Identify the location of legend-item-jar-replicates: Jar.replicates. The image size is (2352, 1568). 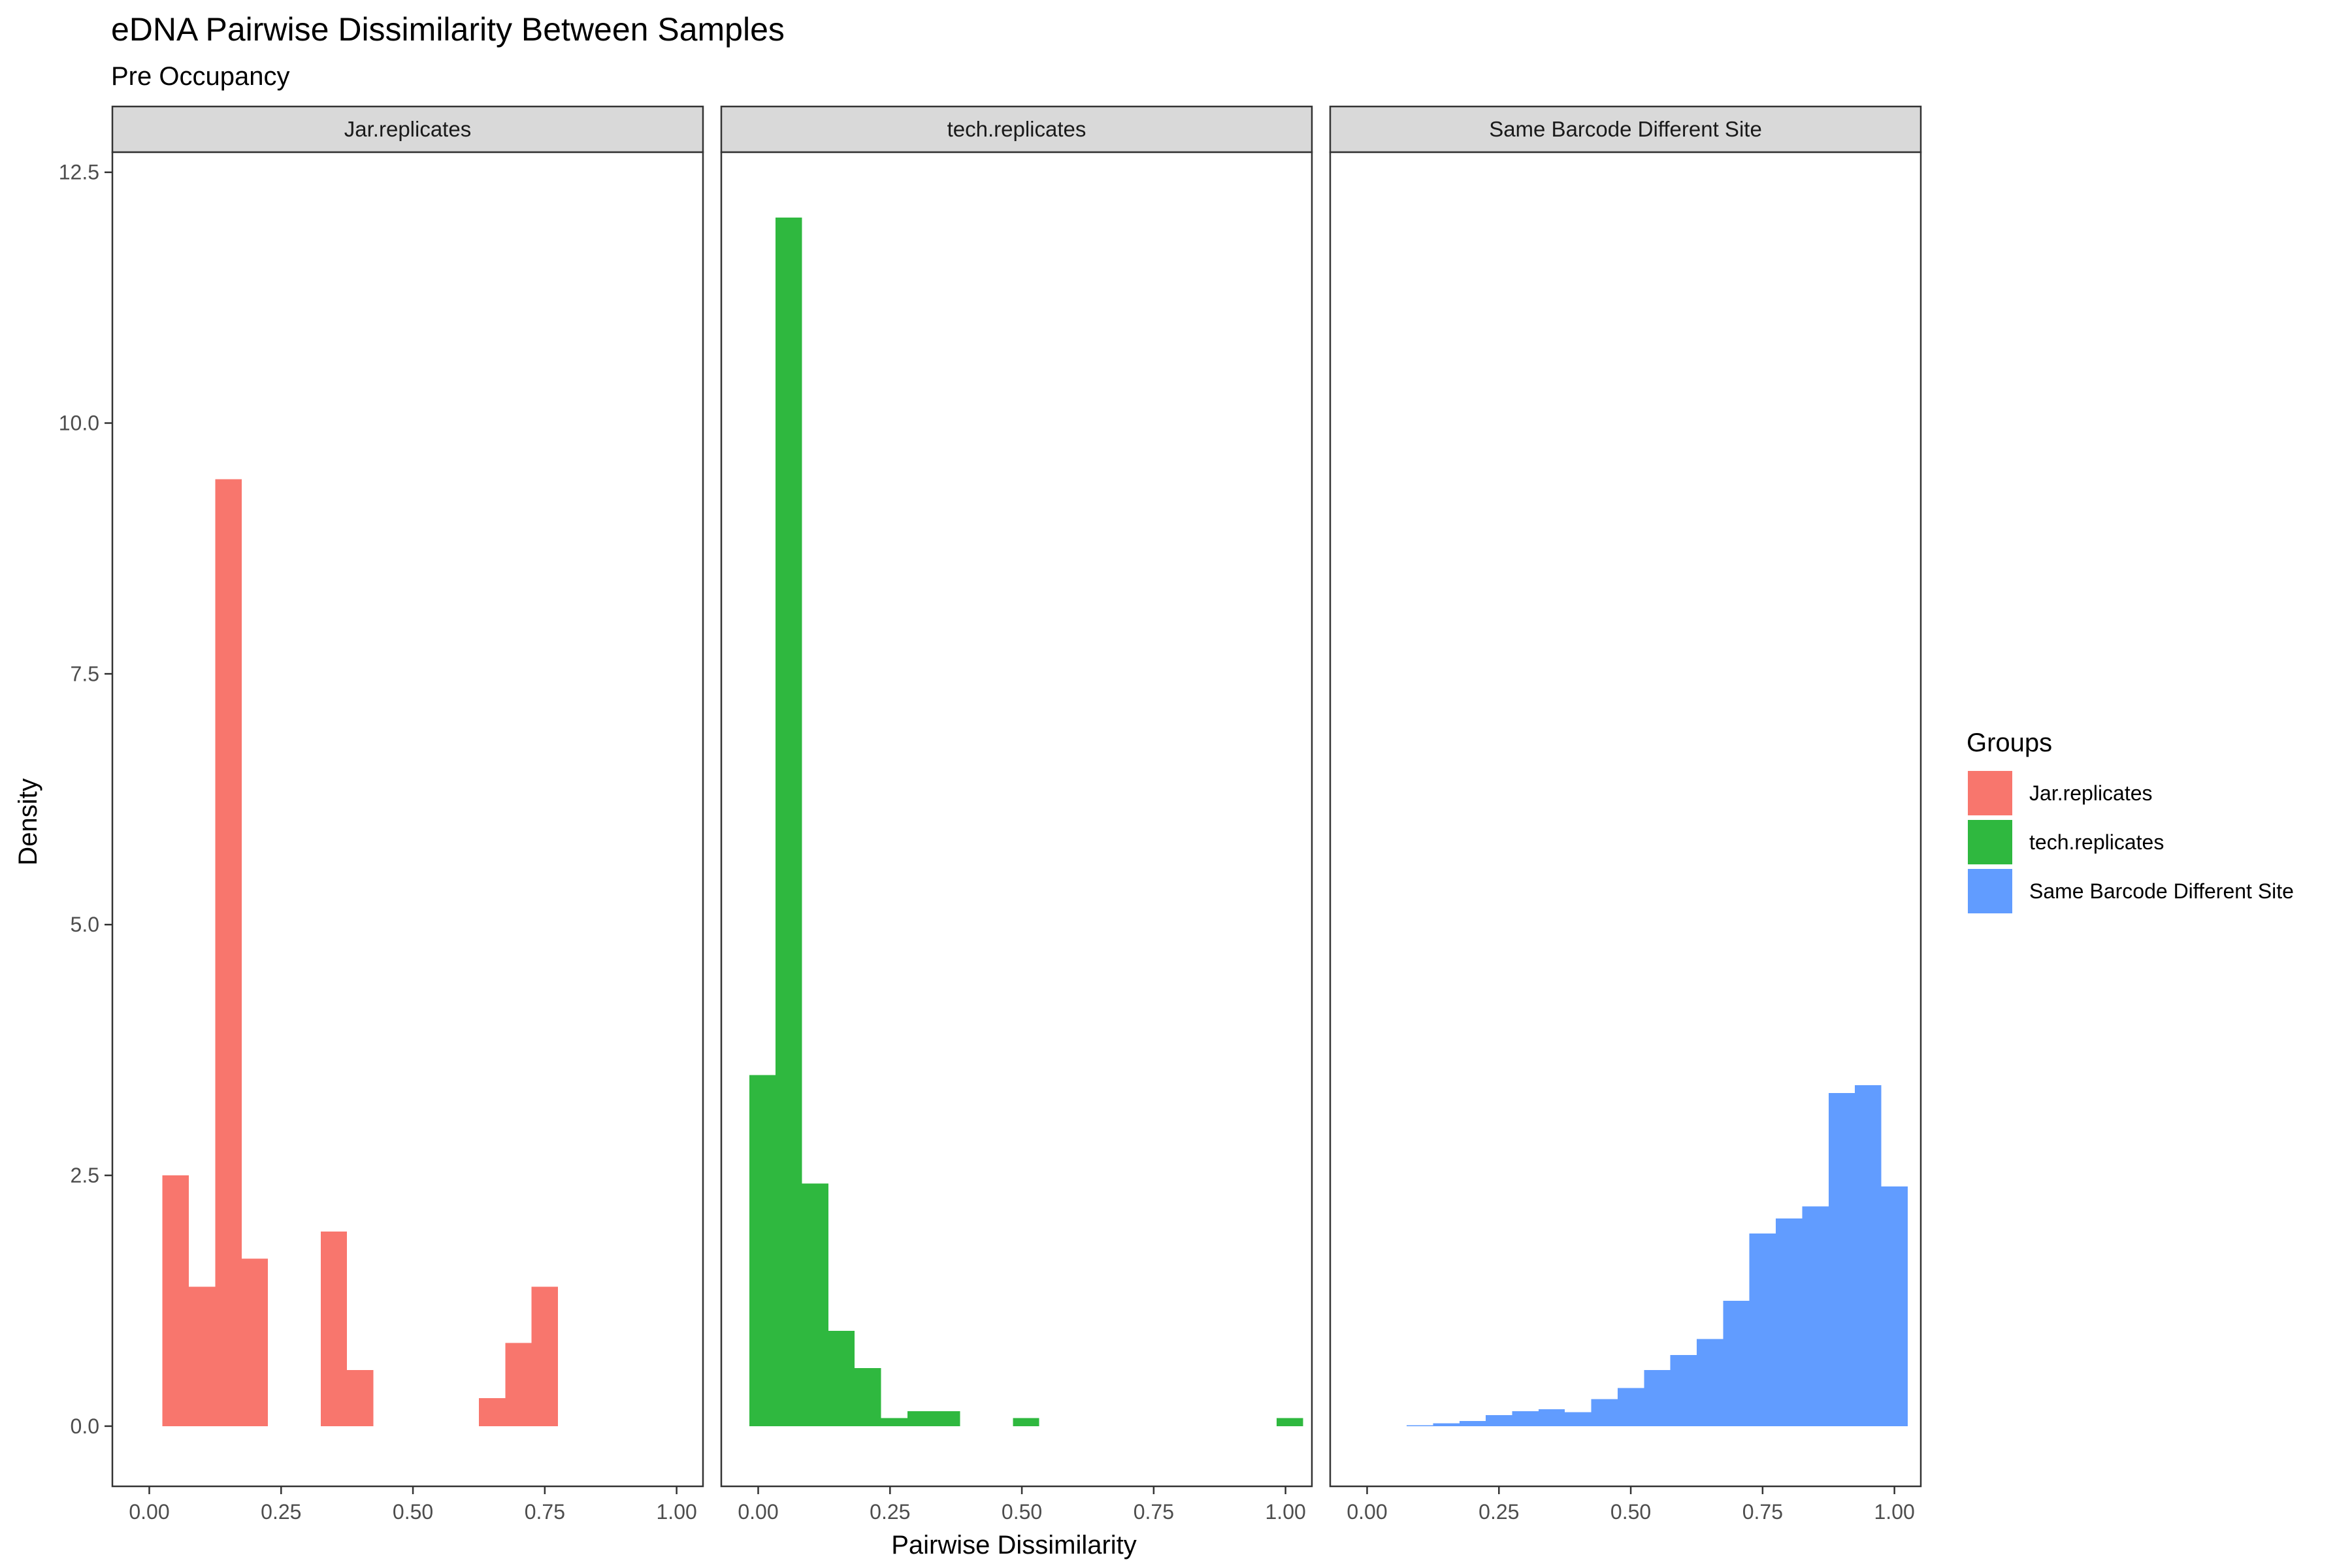
(2060, 793).